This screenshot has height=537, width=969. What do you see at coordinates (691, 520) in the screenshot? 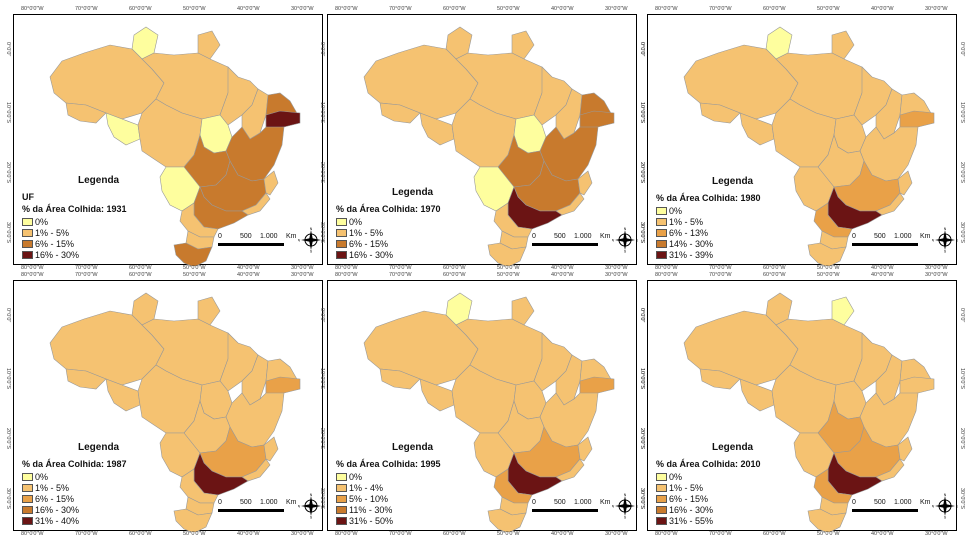
I see `legend-item-label: 31% - 55%` at bounding box center [691, 520].